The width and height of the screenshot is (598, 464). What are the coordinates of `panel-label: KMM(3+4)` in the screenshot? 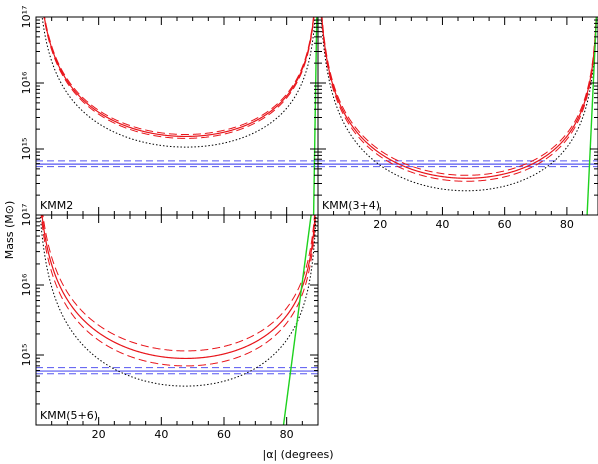 It's located at (351, 205).